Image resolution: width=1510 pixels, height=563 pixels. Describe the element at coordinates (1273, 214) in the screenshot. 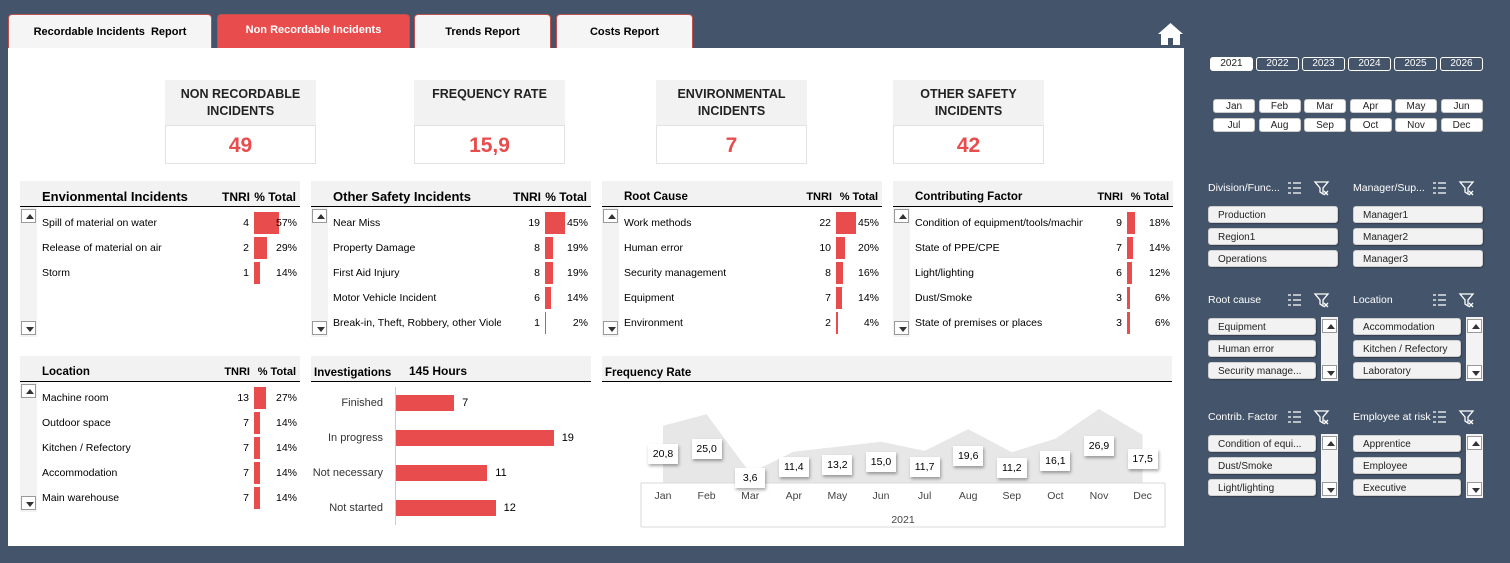

I see `filter-item: Production` at that location.